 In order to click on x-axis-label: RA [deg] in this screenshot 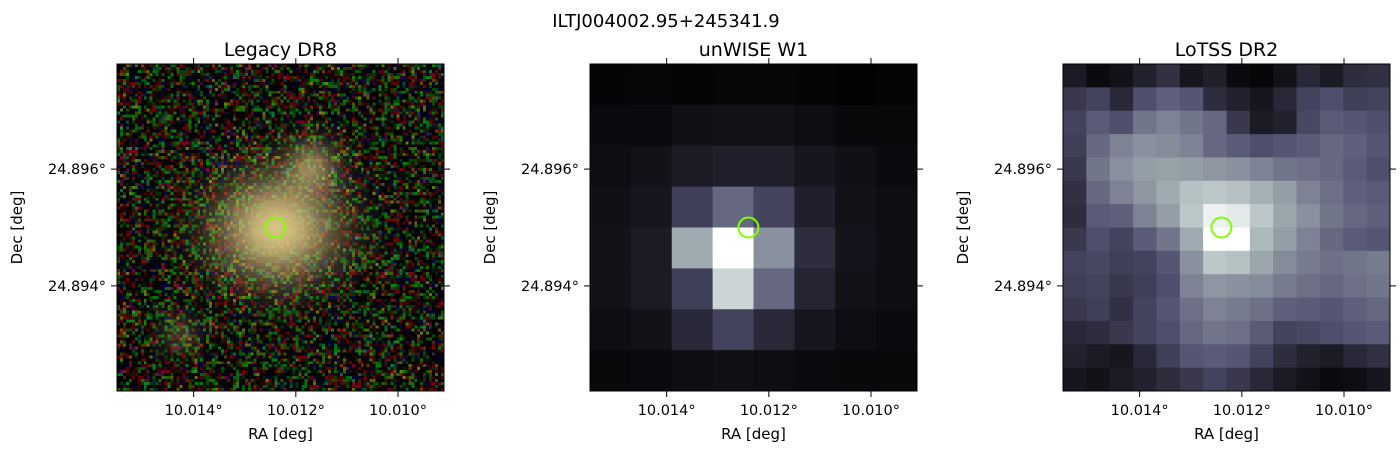, I will do `click(280, 434)`.